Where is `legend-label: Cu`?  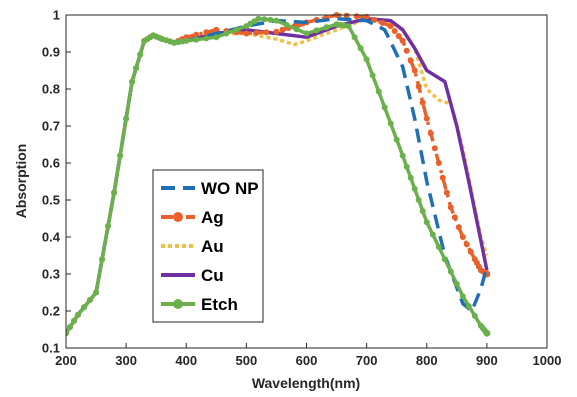
legend-label: Cu is located at coordinates (212, 275).